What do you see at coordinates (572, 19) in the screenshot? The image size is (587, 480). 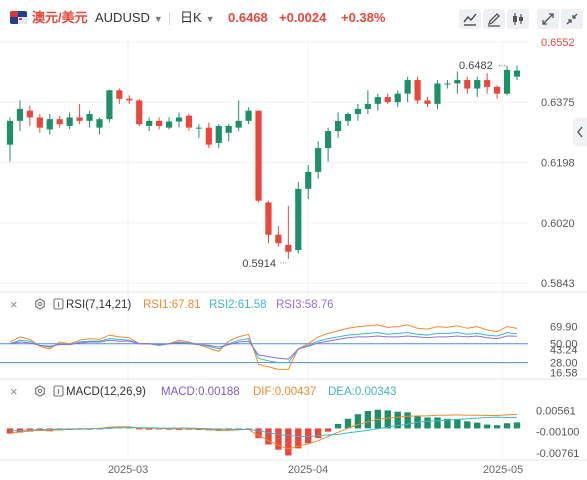 I see `collapse-button` at bounding box center [572, 19].